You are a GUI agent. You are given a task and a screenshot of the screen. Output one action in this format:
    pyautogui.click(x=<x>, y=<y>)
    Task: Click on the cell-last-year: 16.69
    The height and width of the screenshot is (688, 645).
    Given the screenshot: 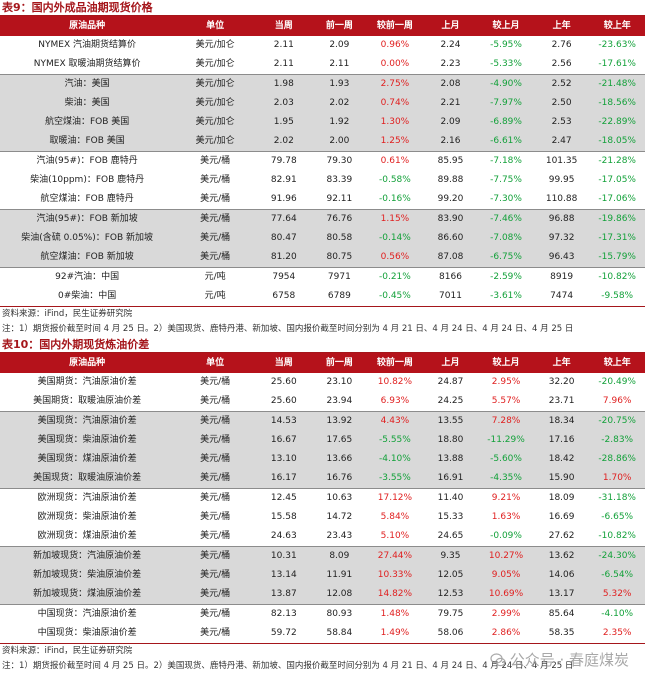 What is the action you would take?
    pyautogui.click(x=561, y=517)
    